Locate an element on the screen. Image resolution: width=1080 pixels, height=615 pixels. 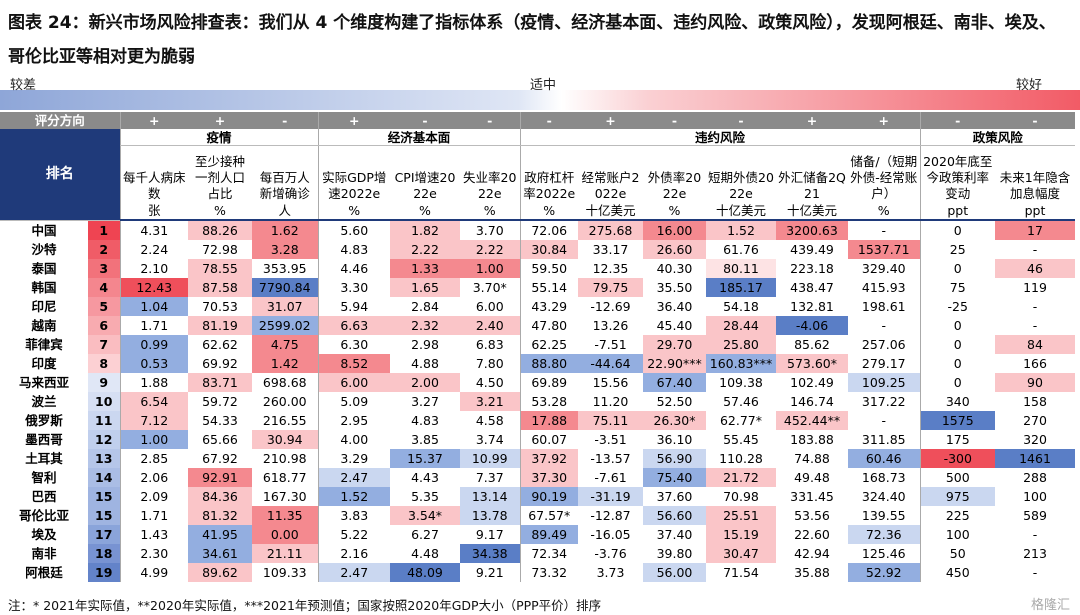
value-cell: 225 is located at coordinates (957, 515).